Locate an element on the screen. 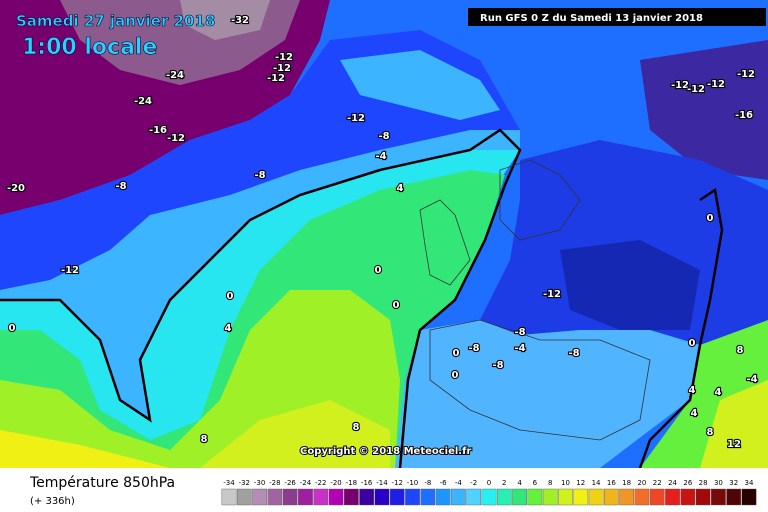  copyright: Copyright © 2018 Meteociel.fr is located at coordinates (385, 451).